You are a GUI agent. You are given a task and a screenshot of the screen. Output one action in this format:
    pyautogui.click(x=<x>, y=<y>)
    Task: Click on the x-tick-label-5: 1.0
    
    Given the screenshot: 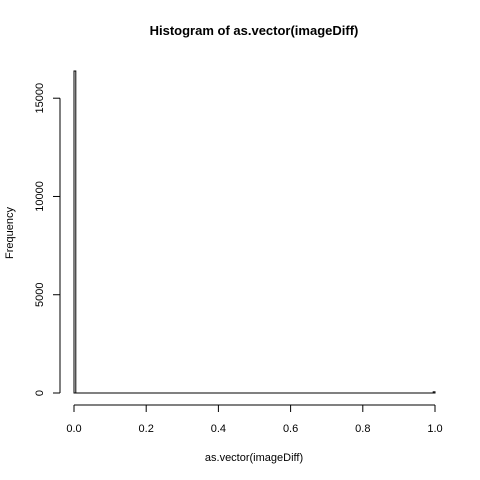 What is the action you would take?
    pyautogui.click(x=434, y=429)
    